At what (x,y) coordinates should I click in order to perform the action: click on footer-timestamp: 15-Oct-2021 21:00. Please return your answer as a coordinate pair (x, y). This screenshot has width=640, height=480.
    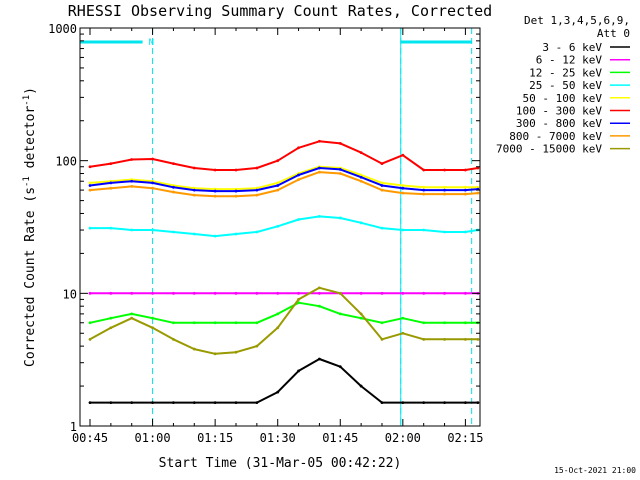
    Looking at the image, I should click on (595, 470).